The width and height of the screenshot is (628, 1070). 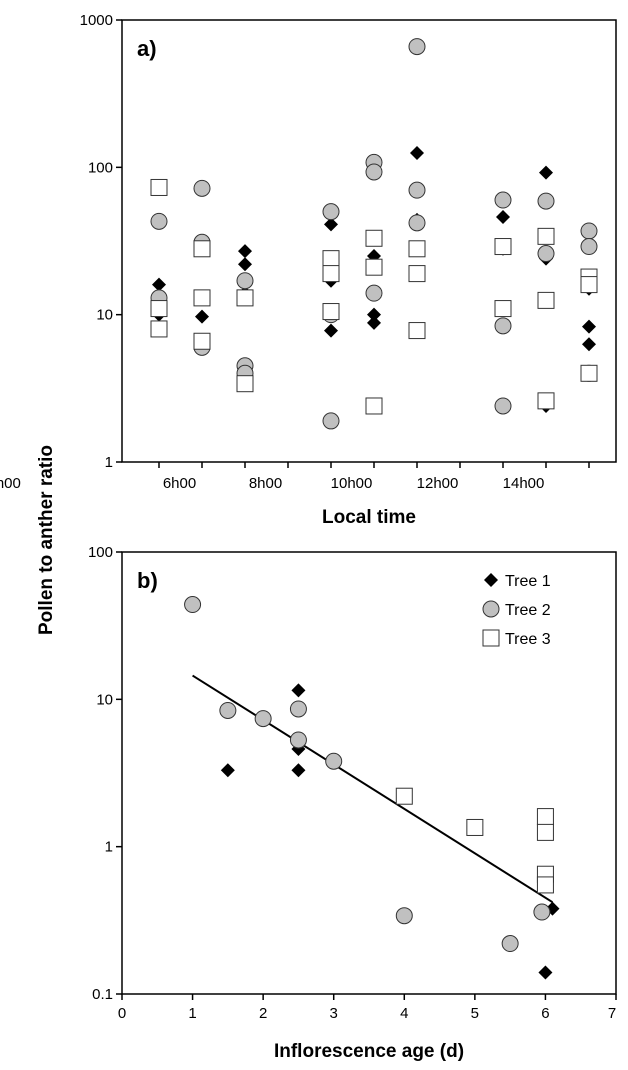 What do you see at coordinates (528, 610) in the screenshot?
I see `legend-label: Tree 2` at bounding box center [528, 610].